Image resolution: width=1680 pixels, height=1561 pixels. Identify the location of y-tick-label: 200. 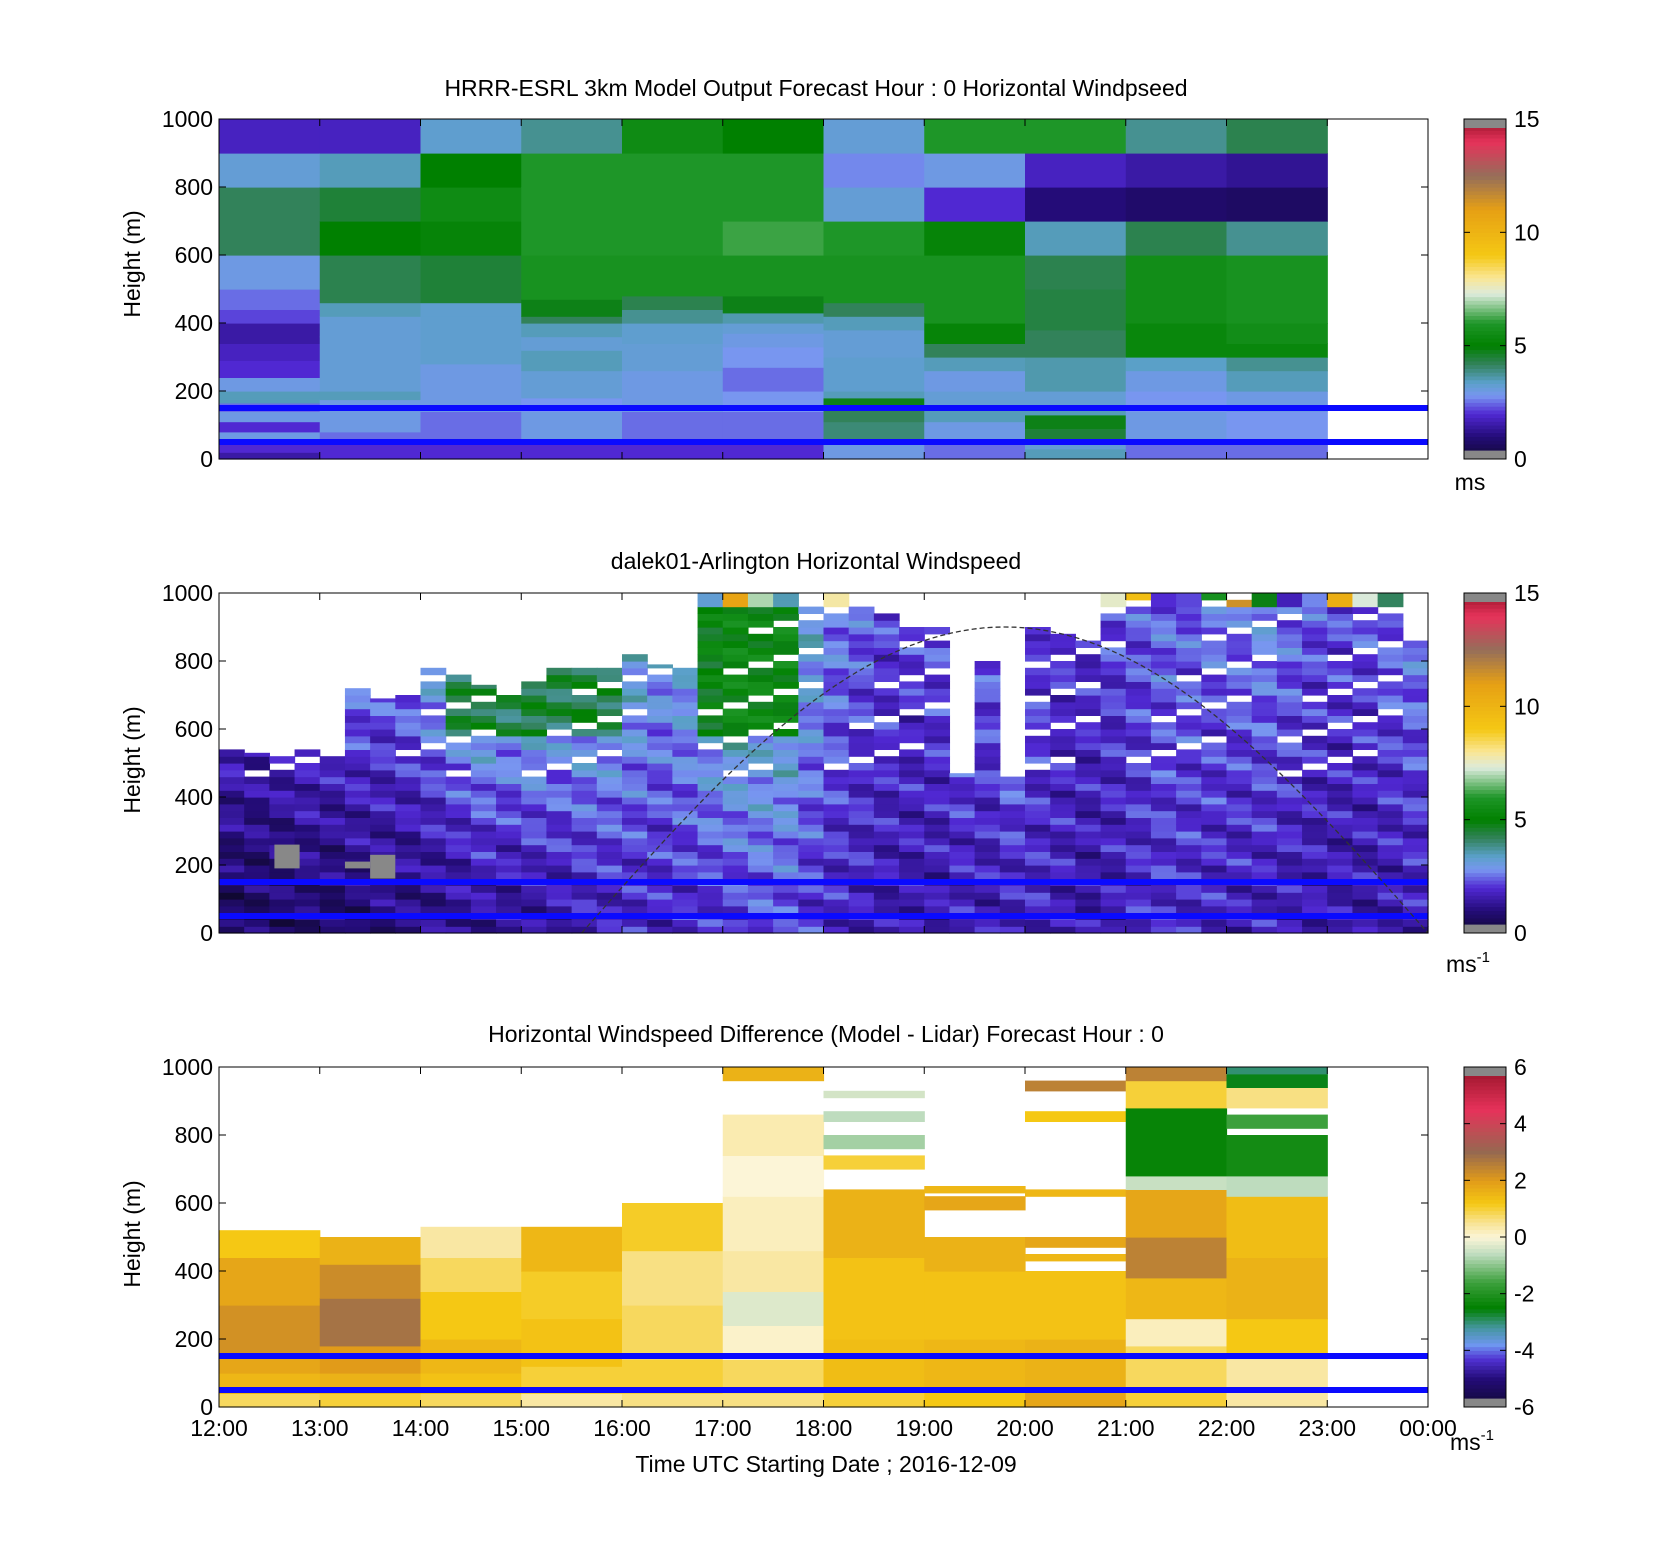
(194, 391).